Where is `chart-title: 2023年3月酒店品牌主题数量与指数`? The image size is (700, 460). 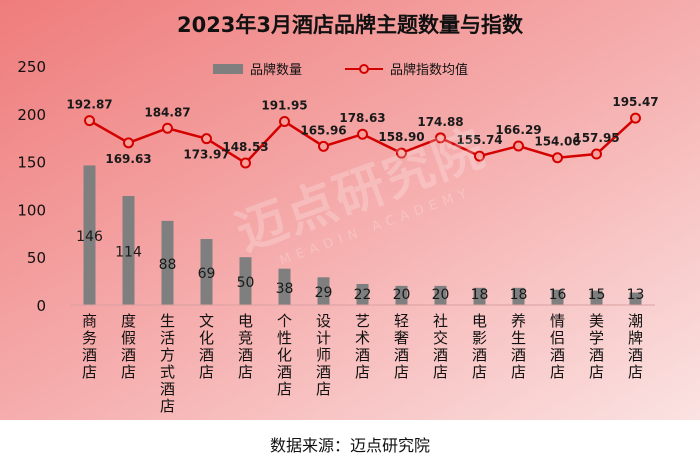 chart-title: 2023年3月酒店品牌主题数量与指数 is located at coordinates (350, 25).